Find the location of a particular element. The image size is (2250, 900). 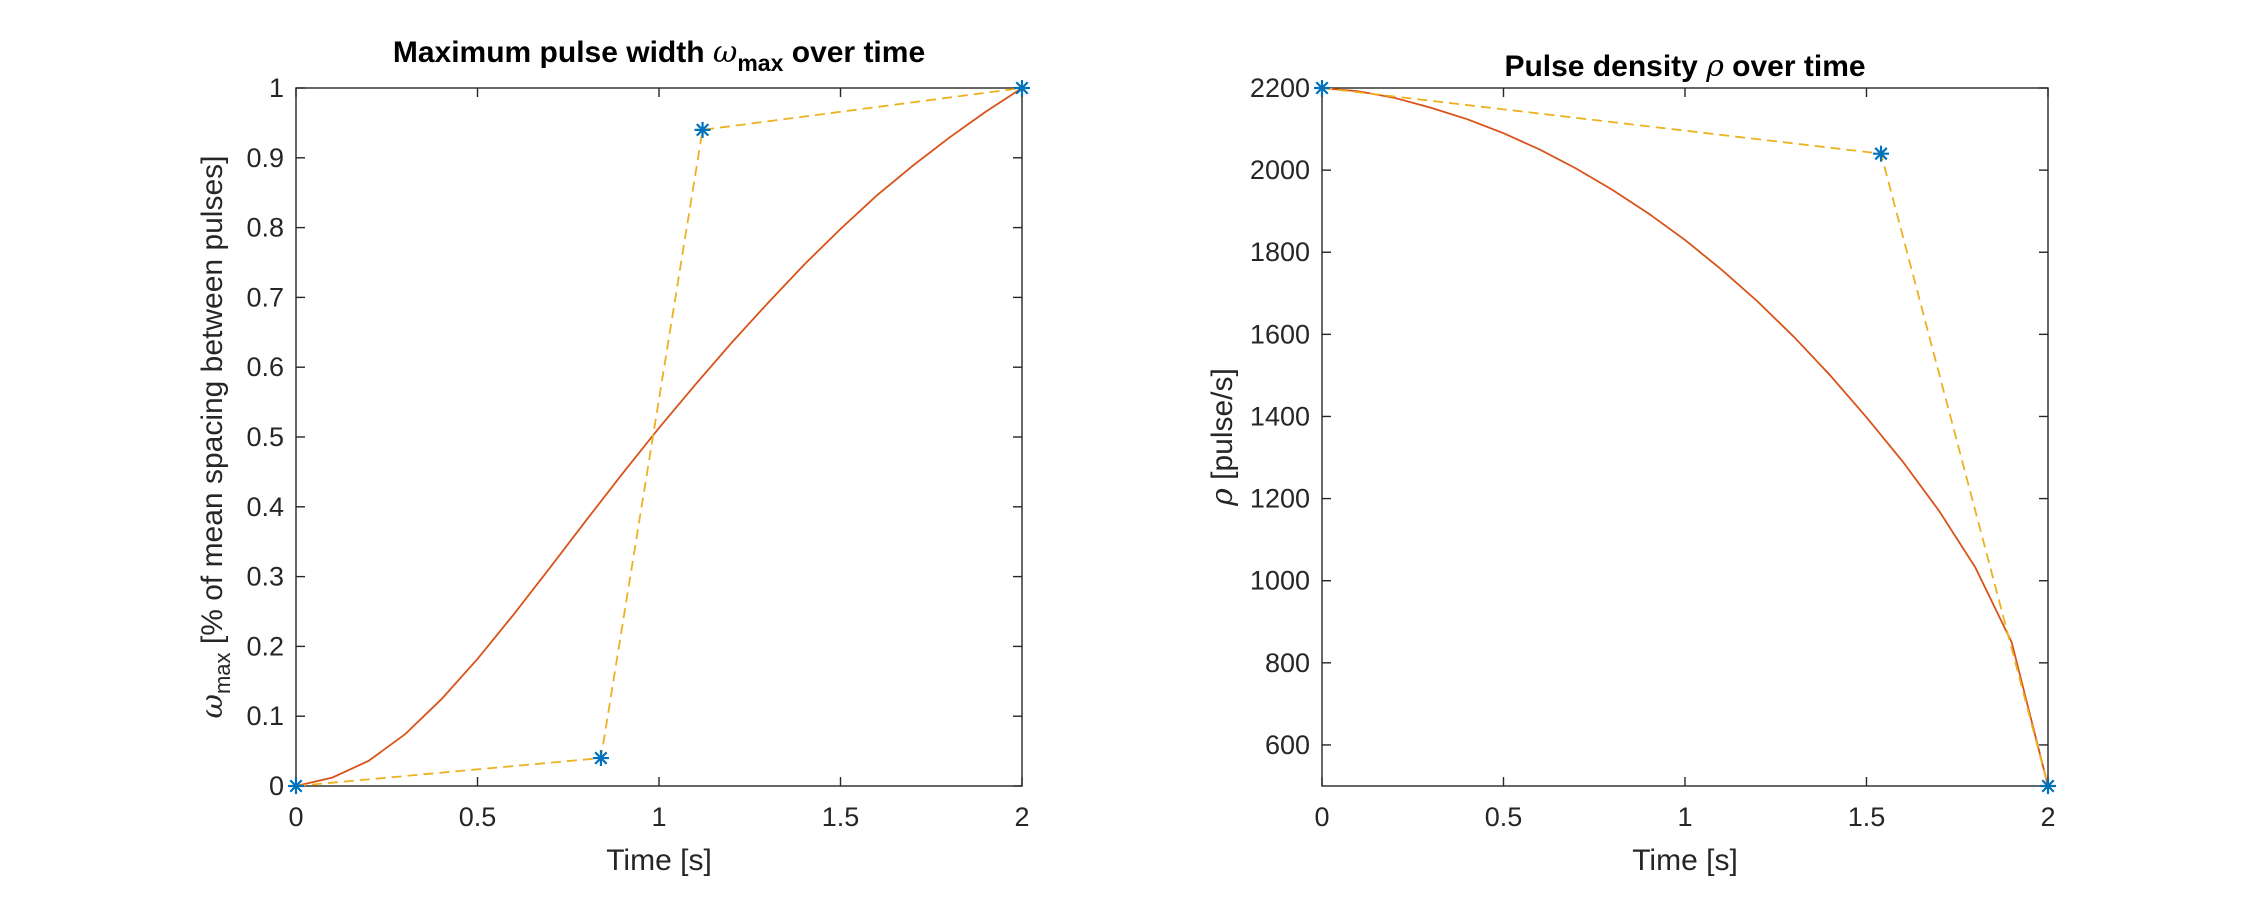

y-tick-label: 0.8 is located at coordinates (265, 228).